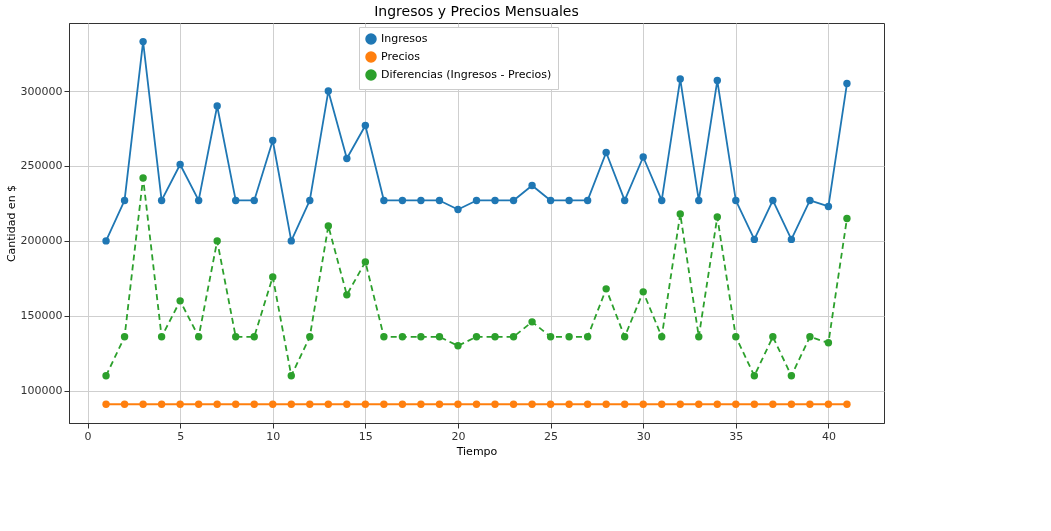 The width and height of the screenshot is (1051, 531). I want to click on y-tick-label: 200000, so click(41, 241).